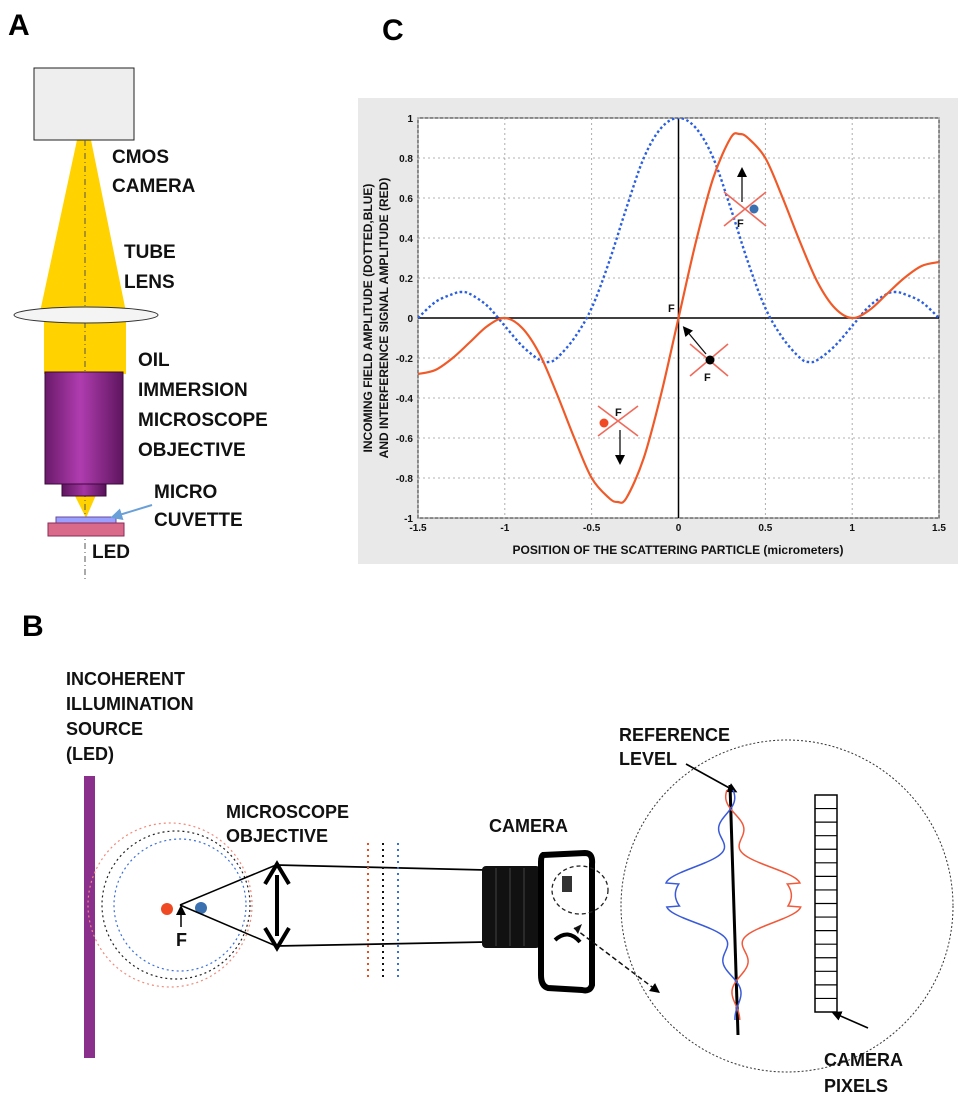 This screenshot has height=1099, width=960. I want to click on source-label-4: (LED), so click(90, 754).